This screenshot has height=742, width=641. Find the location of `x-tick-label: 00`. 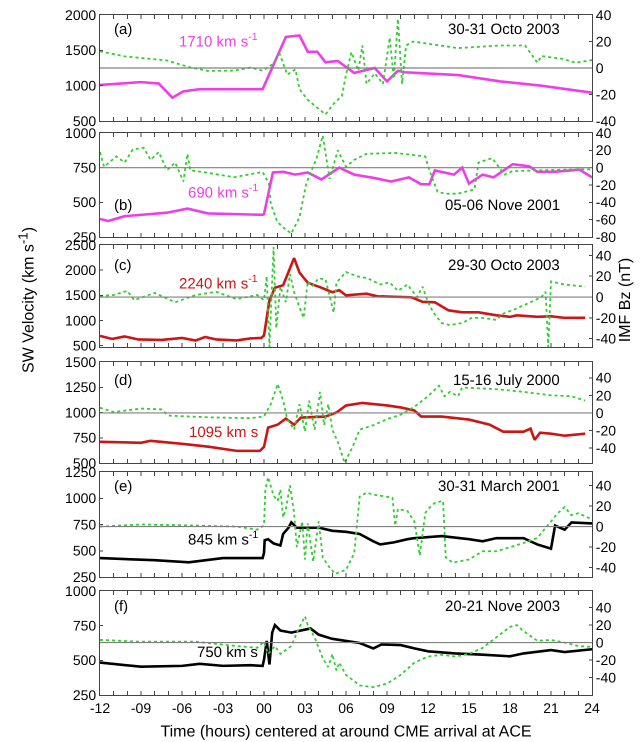

x-tick-label: 00 is located at coordinates (264, 708).